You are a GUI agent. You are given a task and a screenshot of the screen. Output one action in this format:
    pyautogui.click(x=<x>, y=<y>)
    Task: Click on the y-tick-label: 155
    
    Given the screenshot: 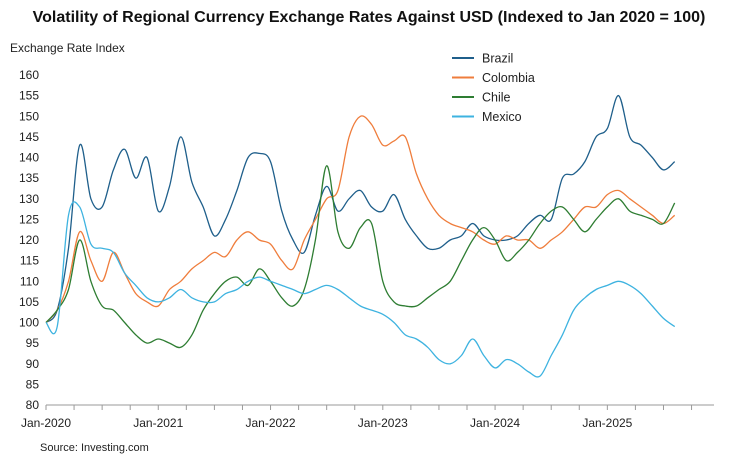 What is the action you would take?
    pyautogui.click(x=29, y=96)
    